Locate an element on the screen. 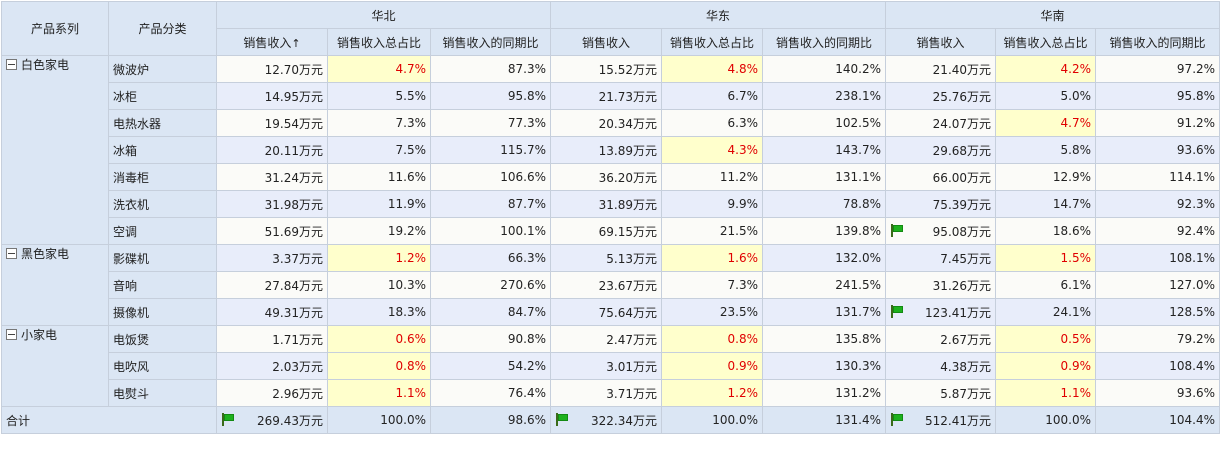  yoy-cell: 115.7% is located at coordinates (490, 150).